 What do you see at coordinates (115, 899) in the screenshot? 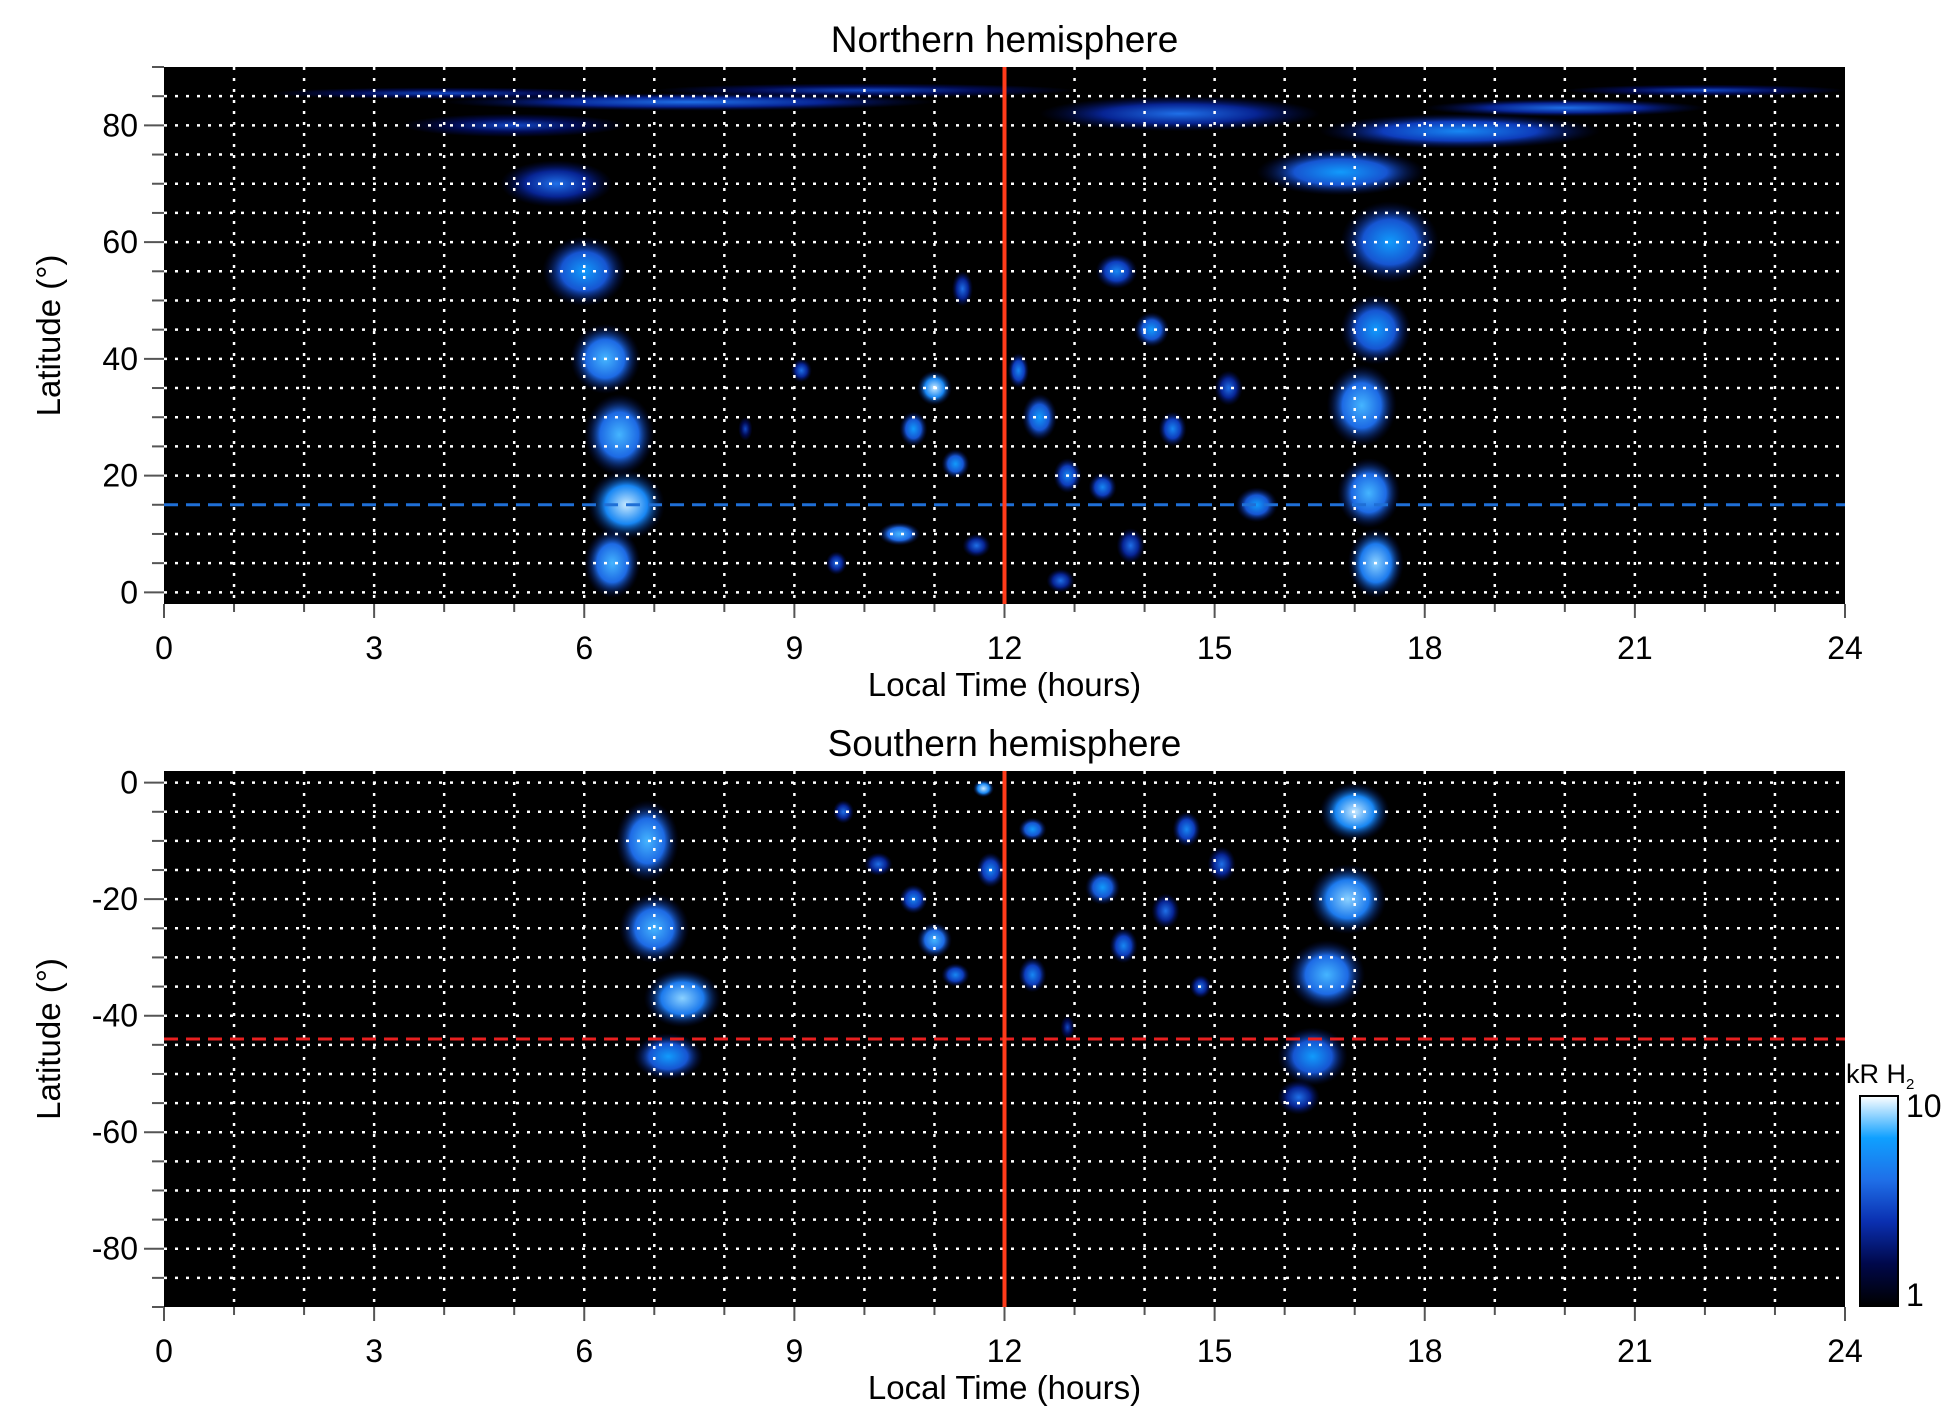
I see `y-tick-label: -20` at bounding box center [115, 899].